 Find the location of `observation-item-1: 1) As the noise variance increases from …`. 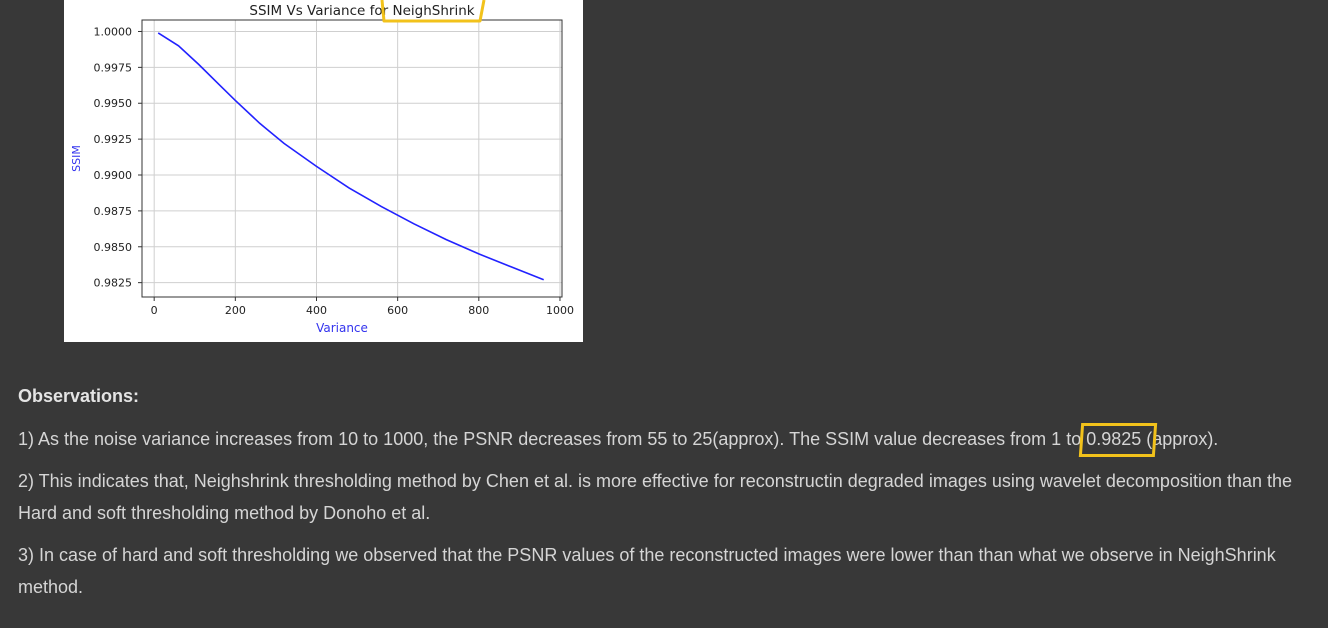

observation-item-1: 1) As the noise variance increases from … is located at coordinates (663, 440).